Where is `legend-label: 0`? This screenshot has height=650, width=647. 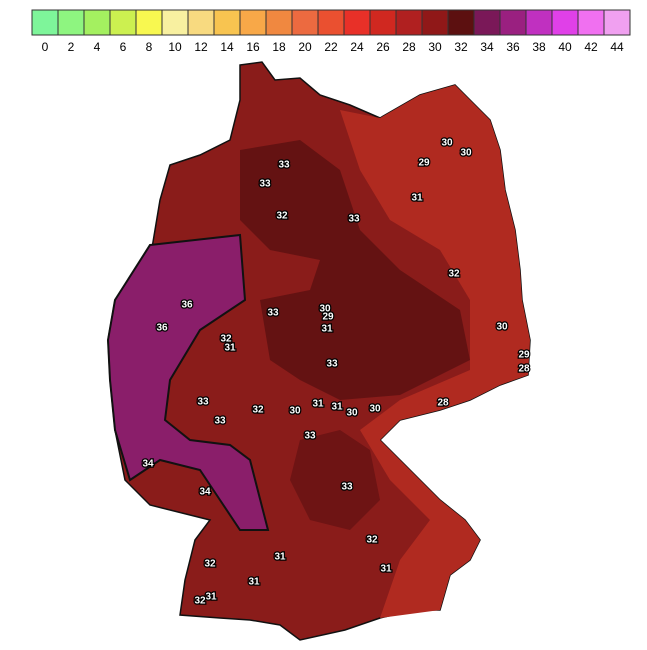
legend-label: 0 is located at coordinates (45, 47).